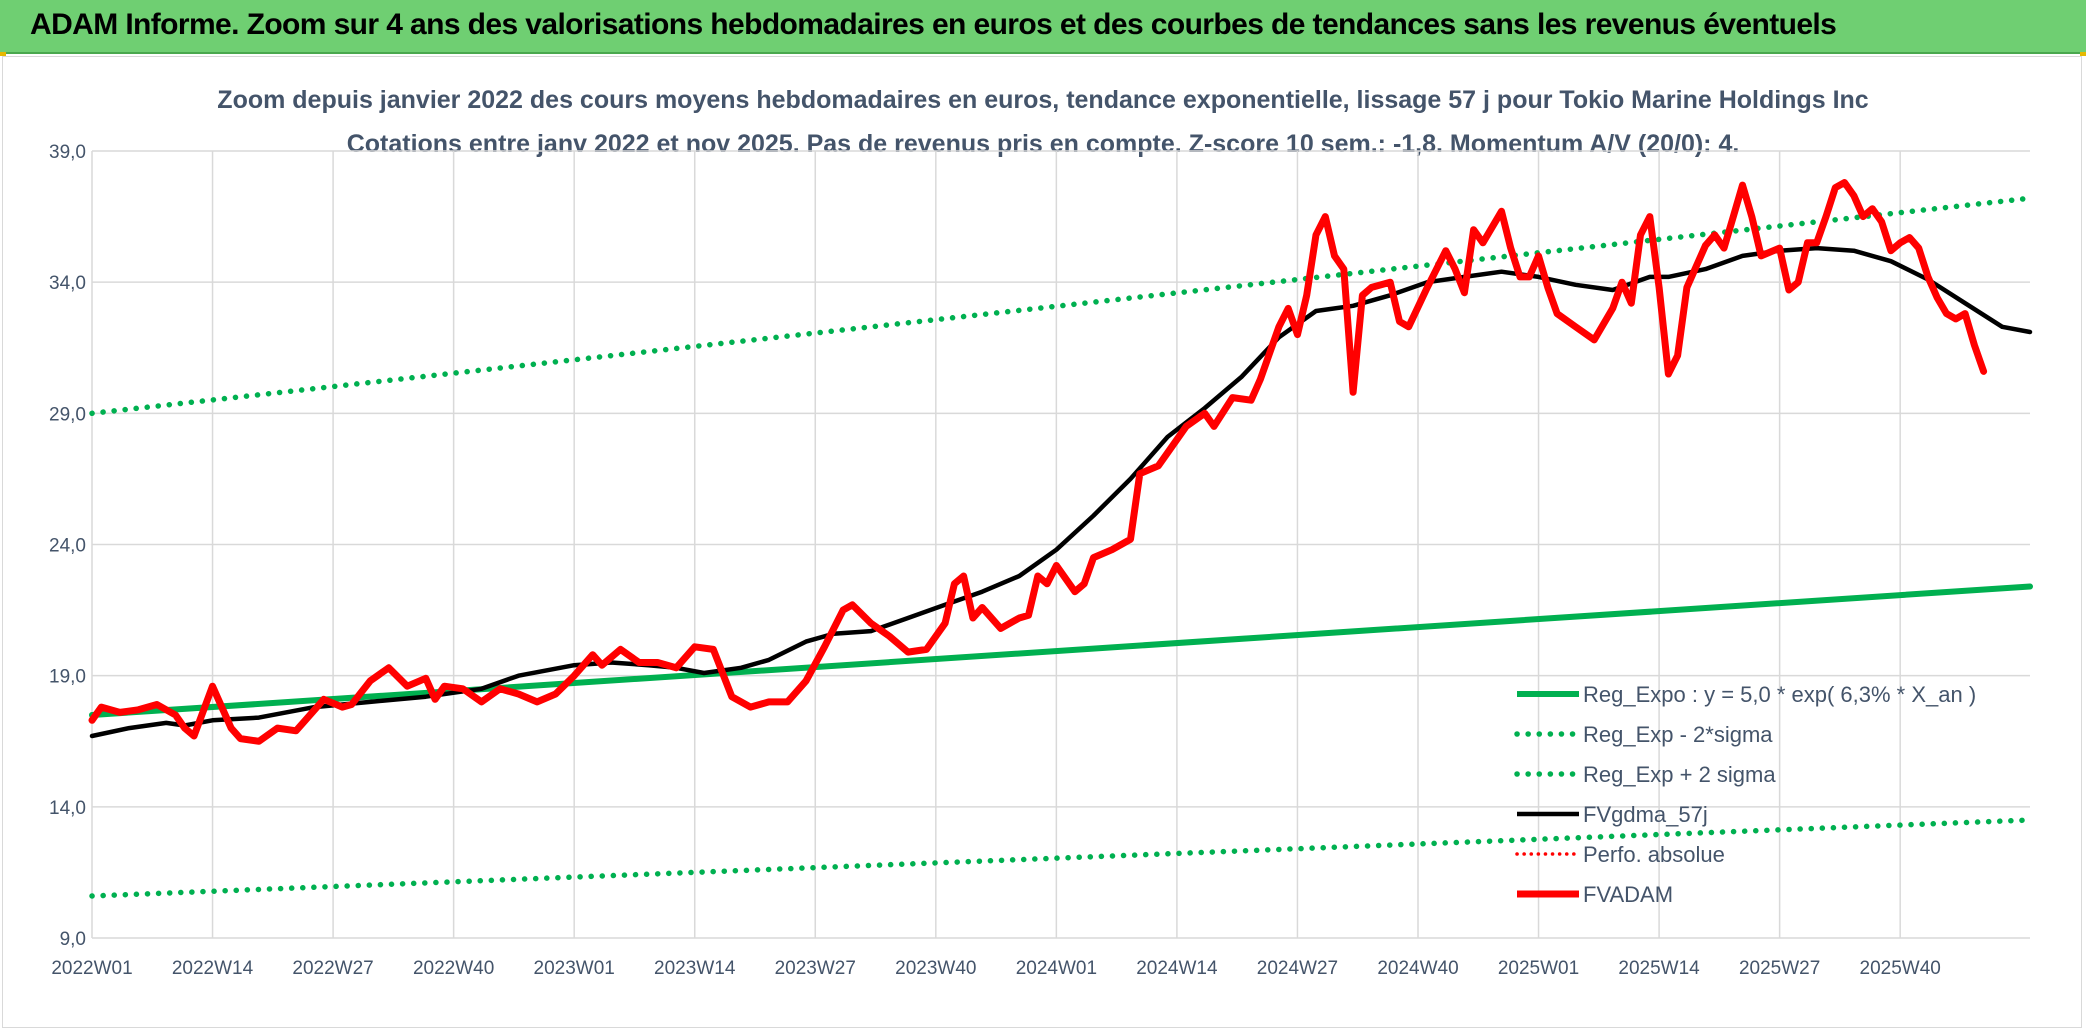 This screenshot has height=1031, width=2086. What do you see at coordinates (695, 968) in the screenshot?
I see `x-tick-label: 2023W14` at bounding box center [695, 968].